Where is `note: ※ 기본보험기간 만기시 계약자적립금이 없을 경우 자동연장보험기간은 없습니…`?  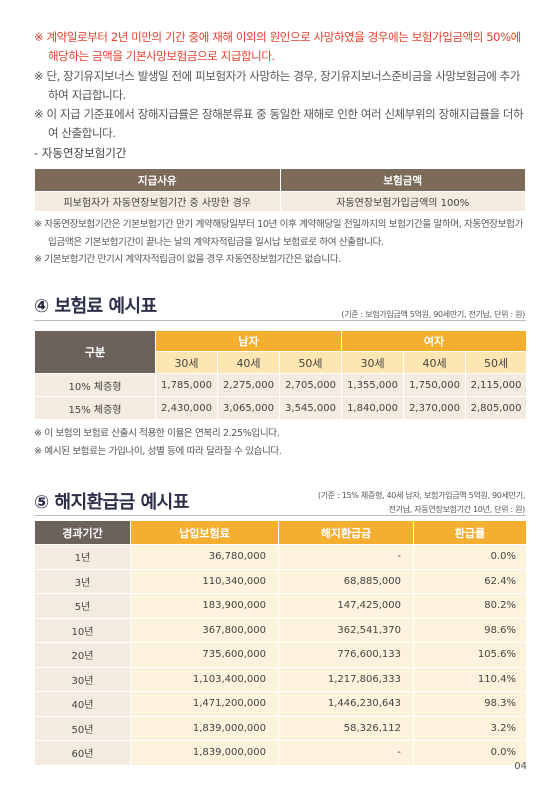
note: ※ 기본보험기간 만기시 계약자적립금이 없을 경우 자동연장보험기간은 없습니… is located at coordinates (187, 259).